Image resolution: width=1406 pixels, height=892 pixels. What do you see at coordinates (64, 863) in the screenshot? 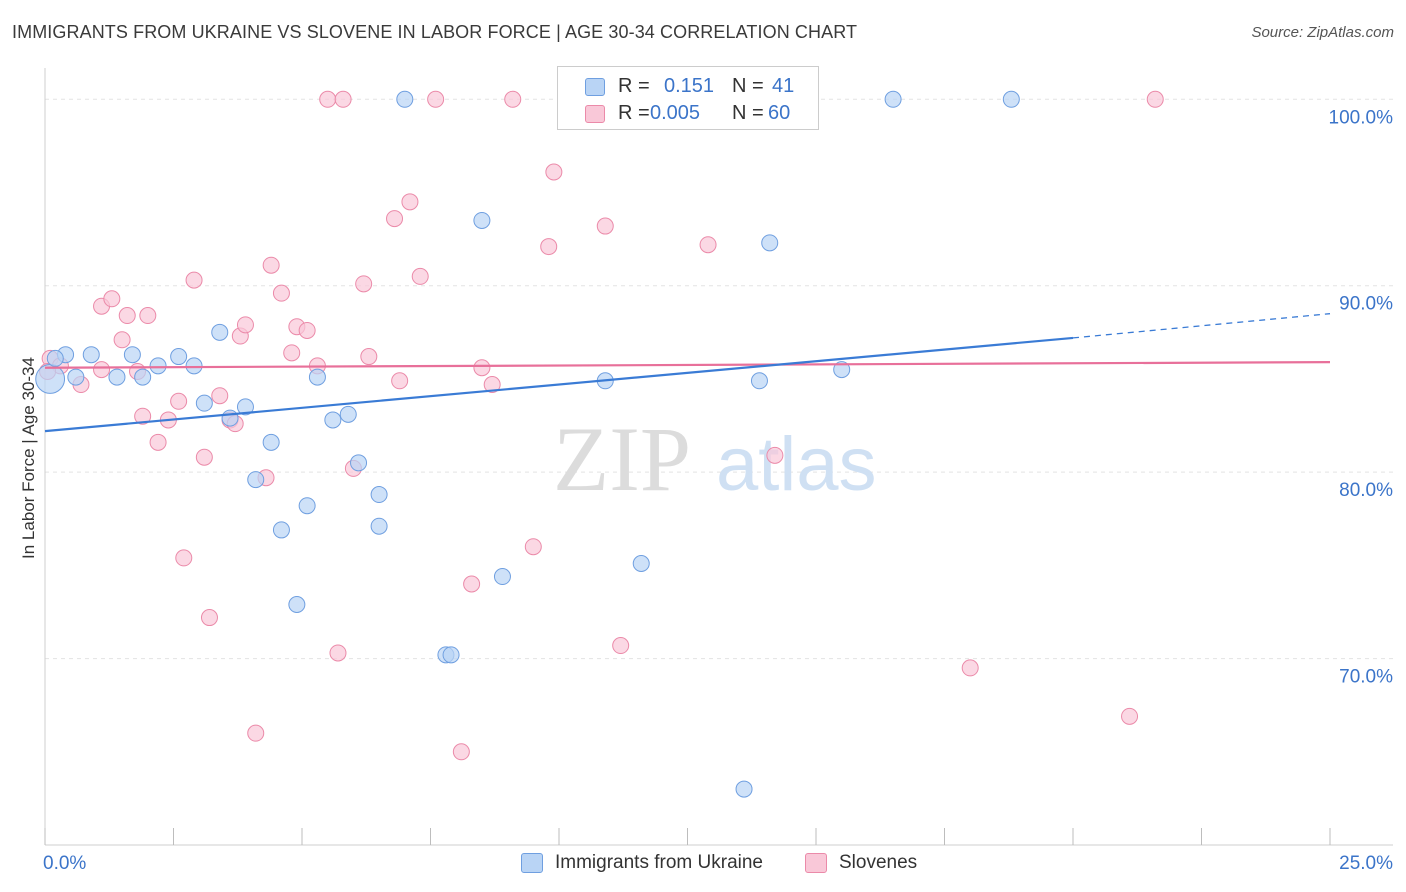
I see `x-tick-label: 0.0%` at bounding box center [64, 863].